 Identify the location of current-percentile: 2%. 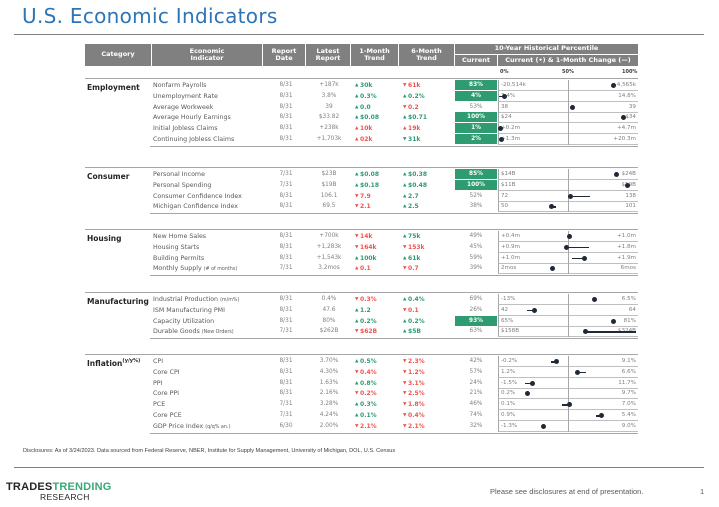
(476, 139).